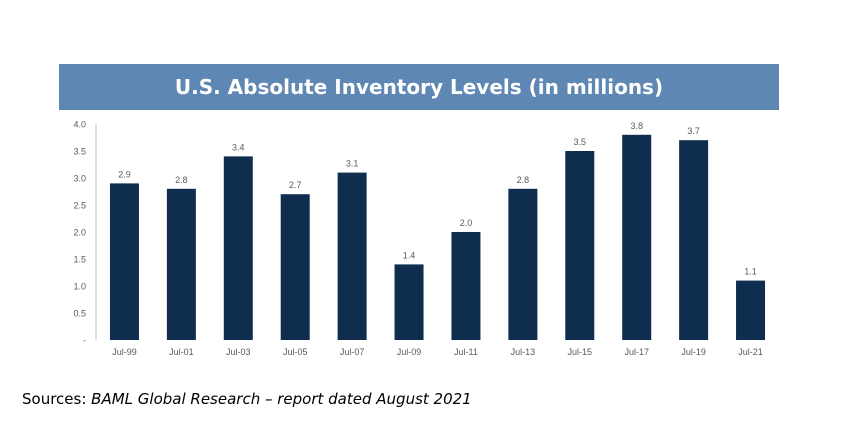 This screenshot has width=841, height=427. What do you see at coordinates (295, 185) in the screenshot?
I see `bar-value-label: 2.7` at bounding box center [295, 185].